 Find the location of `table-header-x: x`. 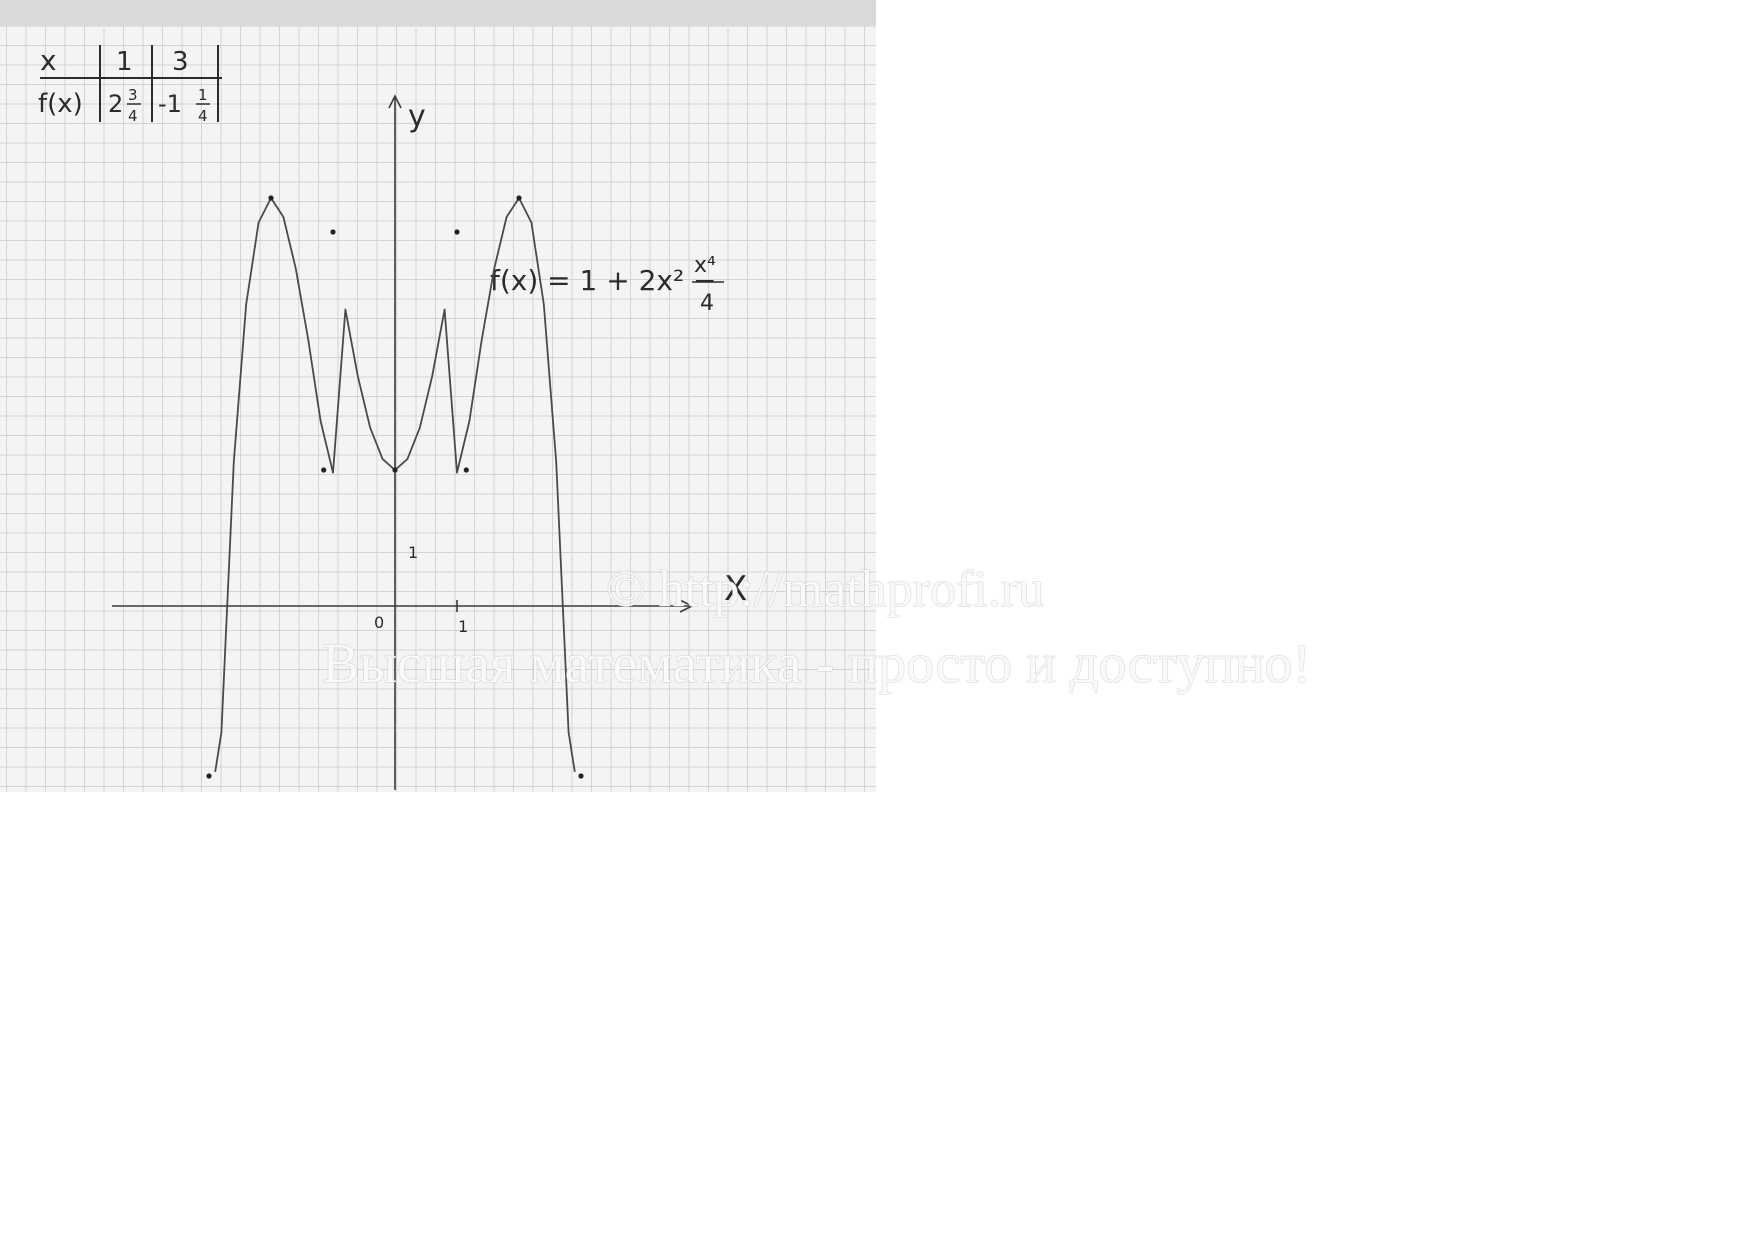

table-header-x: x is located at coordinates (48, 60).